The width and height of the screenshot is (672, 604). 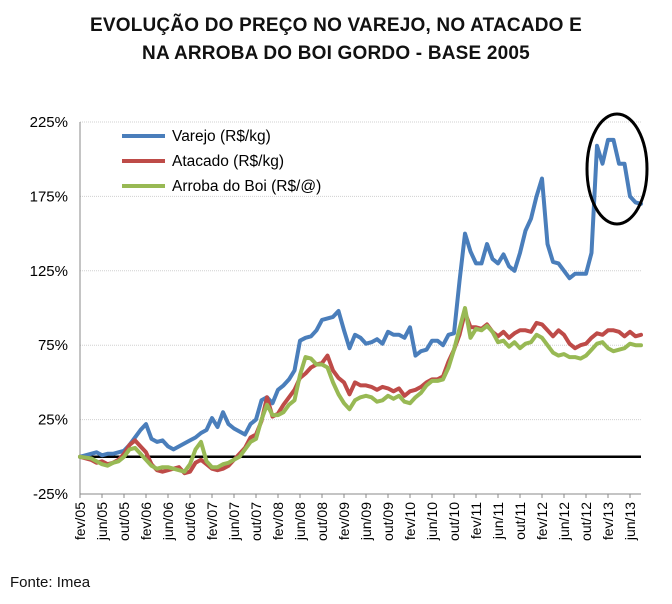 I want to click on x-tick-label: fev/09, so click(x=344, y=521).